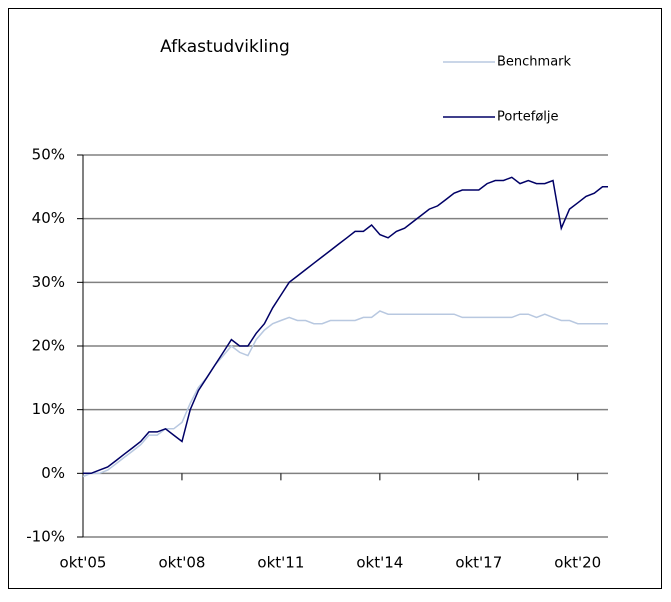  What do you see at coordinates (478, 563) in the screenshot?
I see `x-tick-label: okt'17` at bounding box center [478, 563].